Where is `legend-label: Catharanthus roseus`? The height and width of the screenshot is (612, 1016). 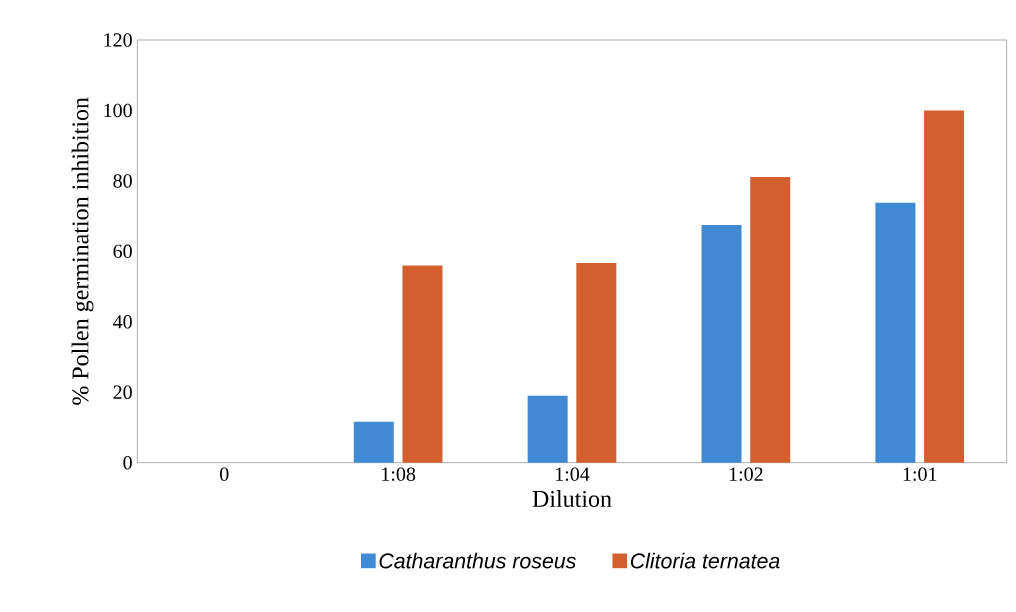 legend-label: Catharanthus roseus is located at coordinates (477, 560).